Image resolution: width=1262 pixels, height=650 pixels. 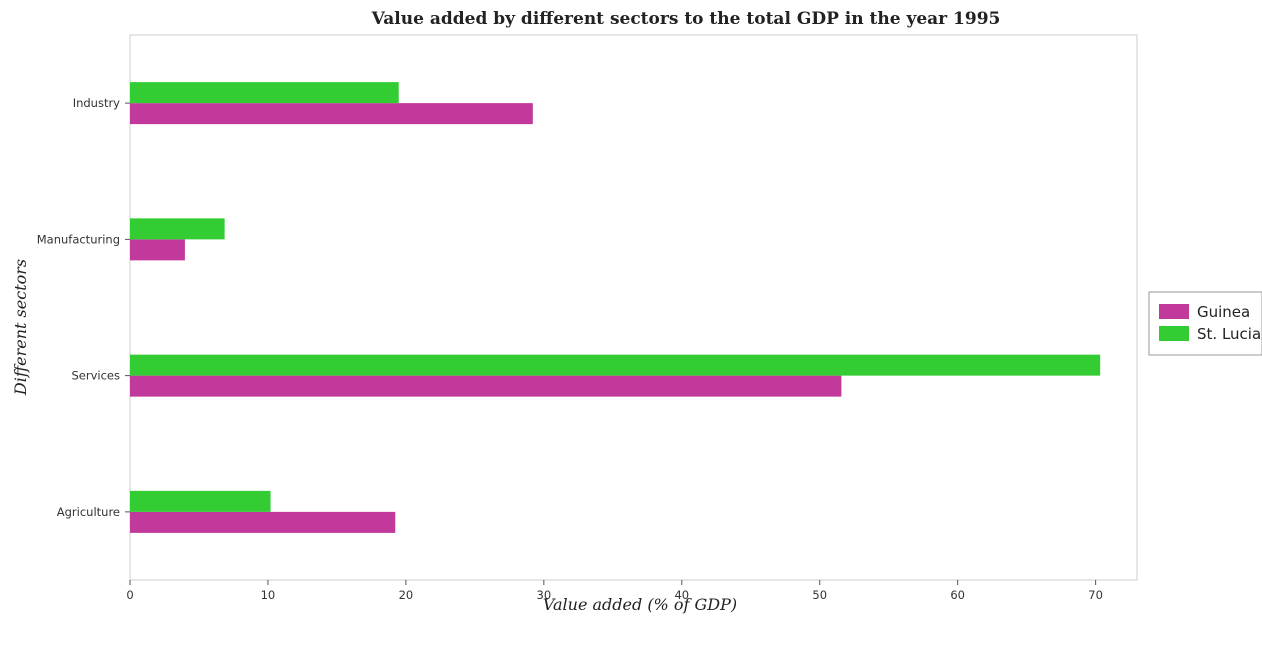 I want to click on legend: Guinea St. Lucia, so click(x=1205, y=323).